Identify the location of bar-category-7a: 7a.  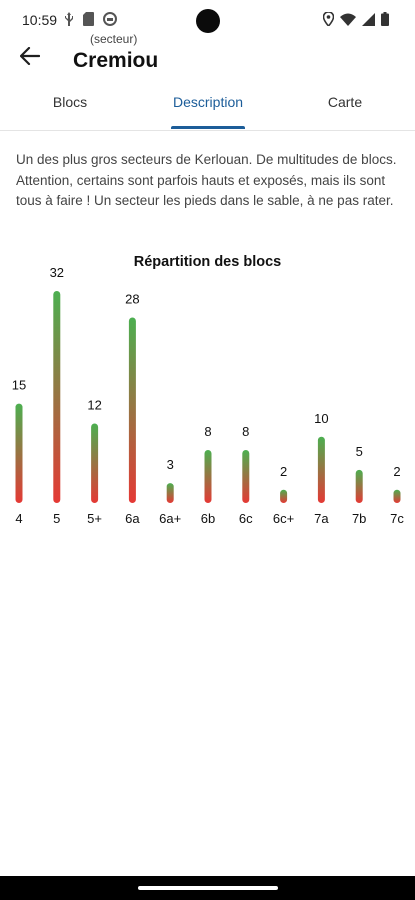
(321, 518).